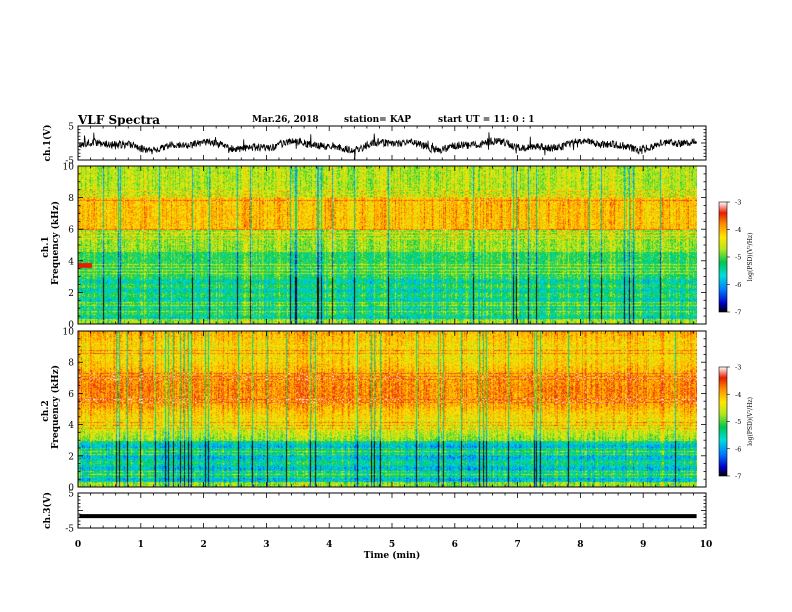 The width and height of the screenshot is (792, 612). I want to click on y-axis-channel-label: ch.1, so click(46, 246).